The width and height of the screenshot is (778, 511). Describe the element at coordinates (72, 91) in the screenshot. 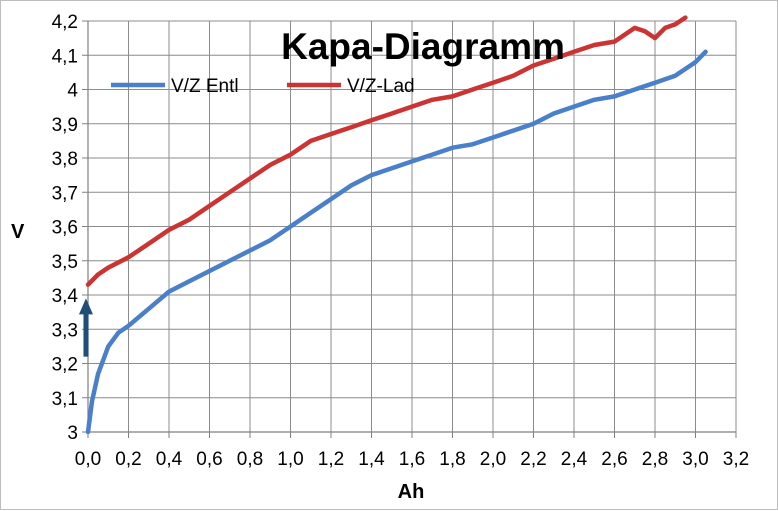

I see `y-tick-label: 4` at that location.